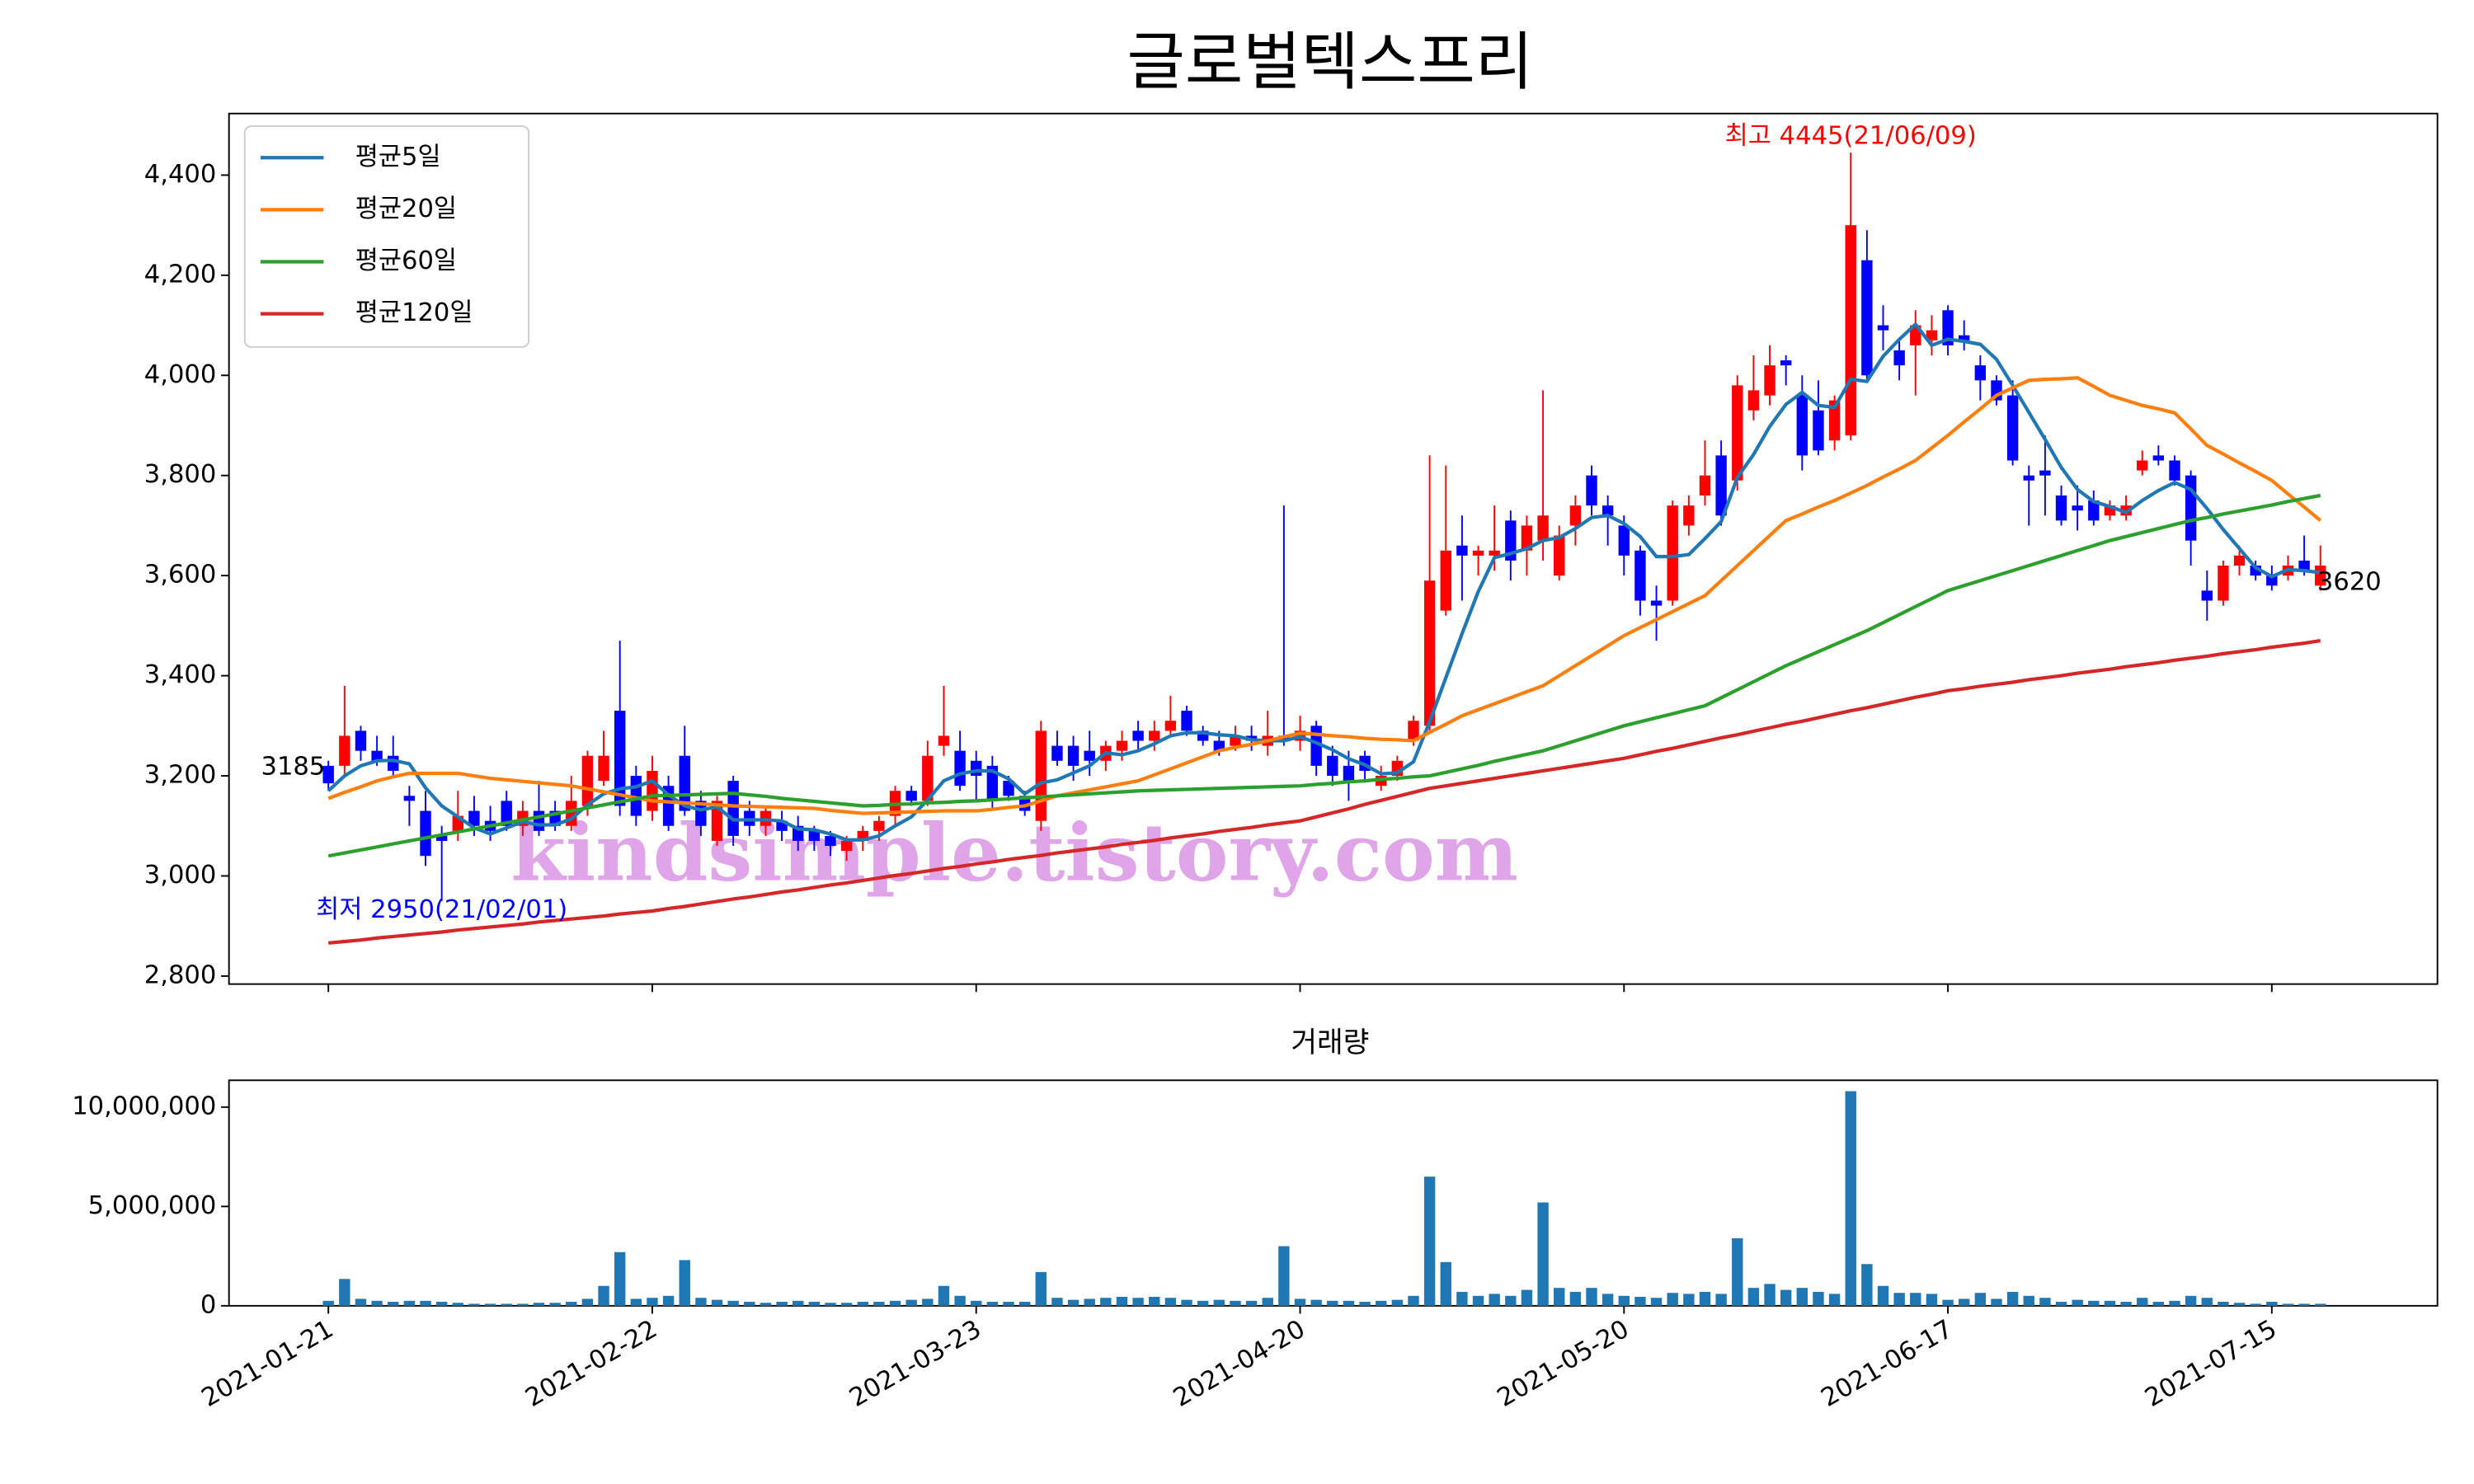  Describe the element at coordinates (406, 261) in the screenshot. I see `legend-label: 평균60일` at that location.